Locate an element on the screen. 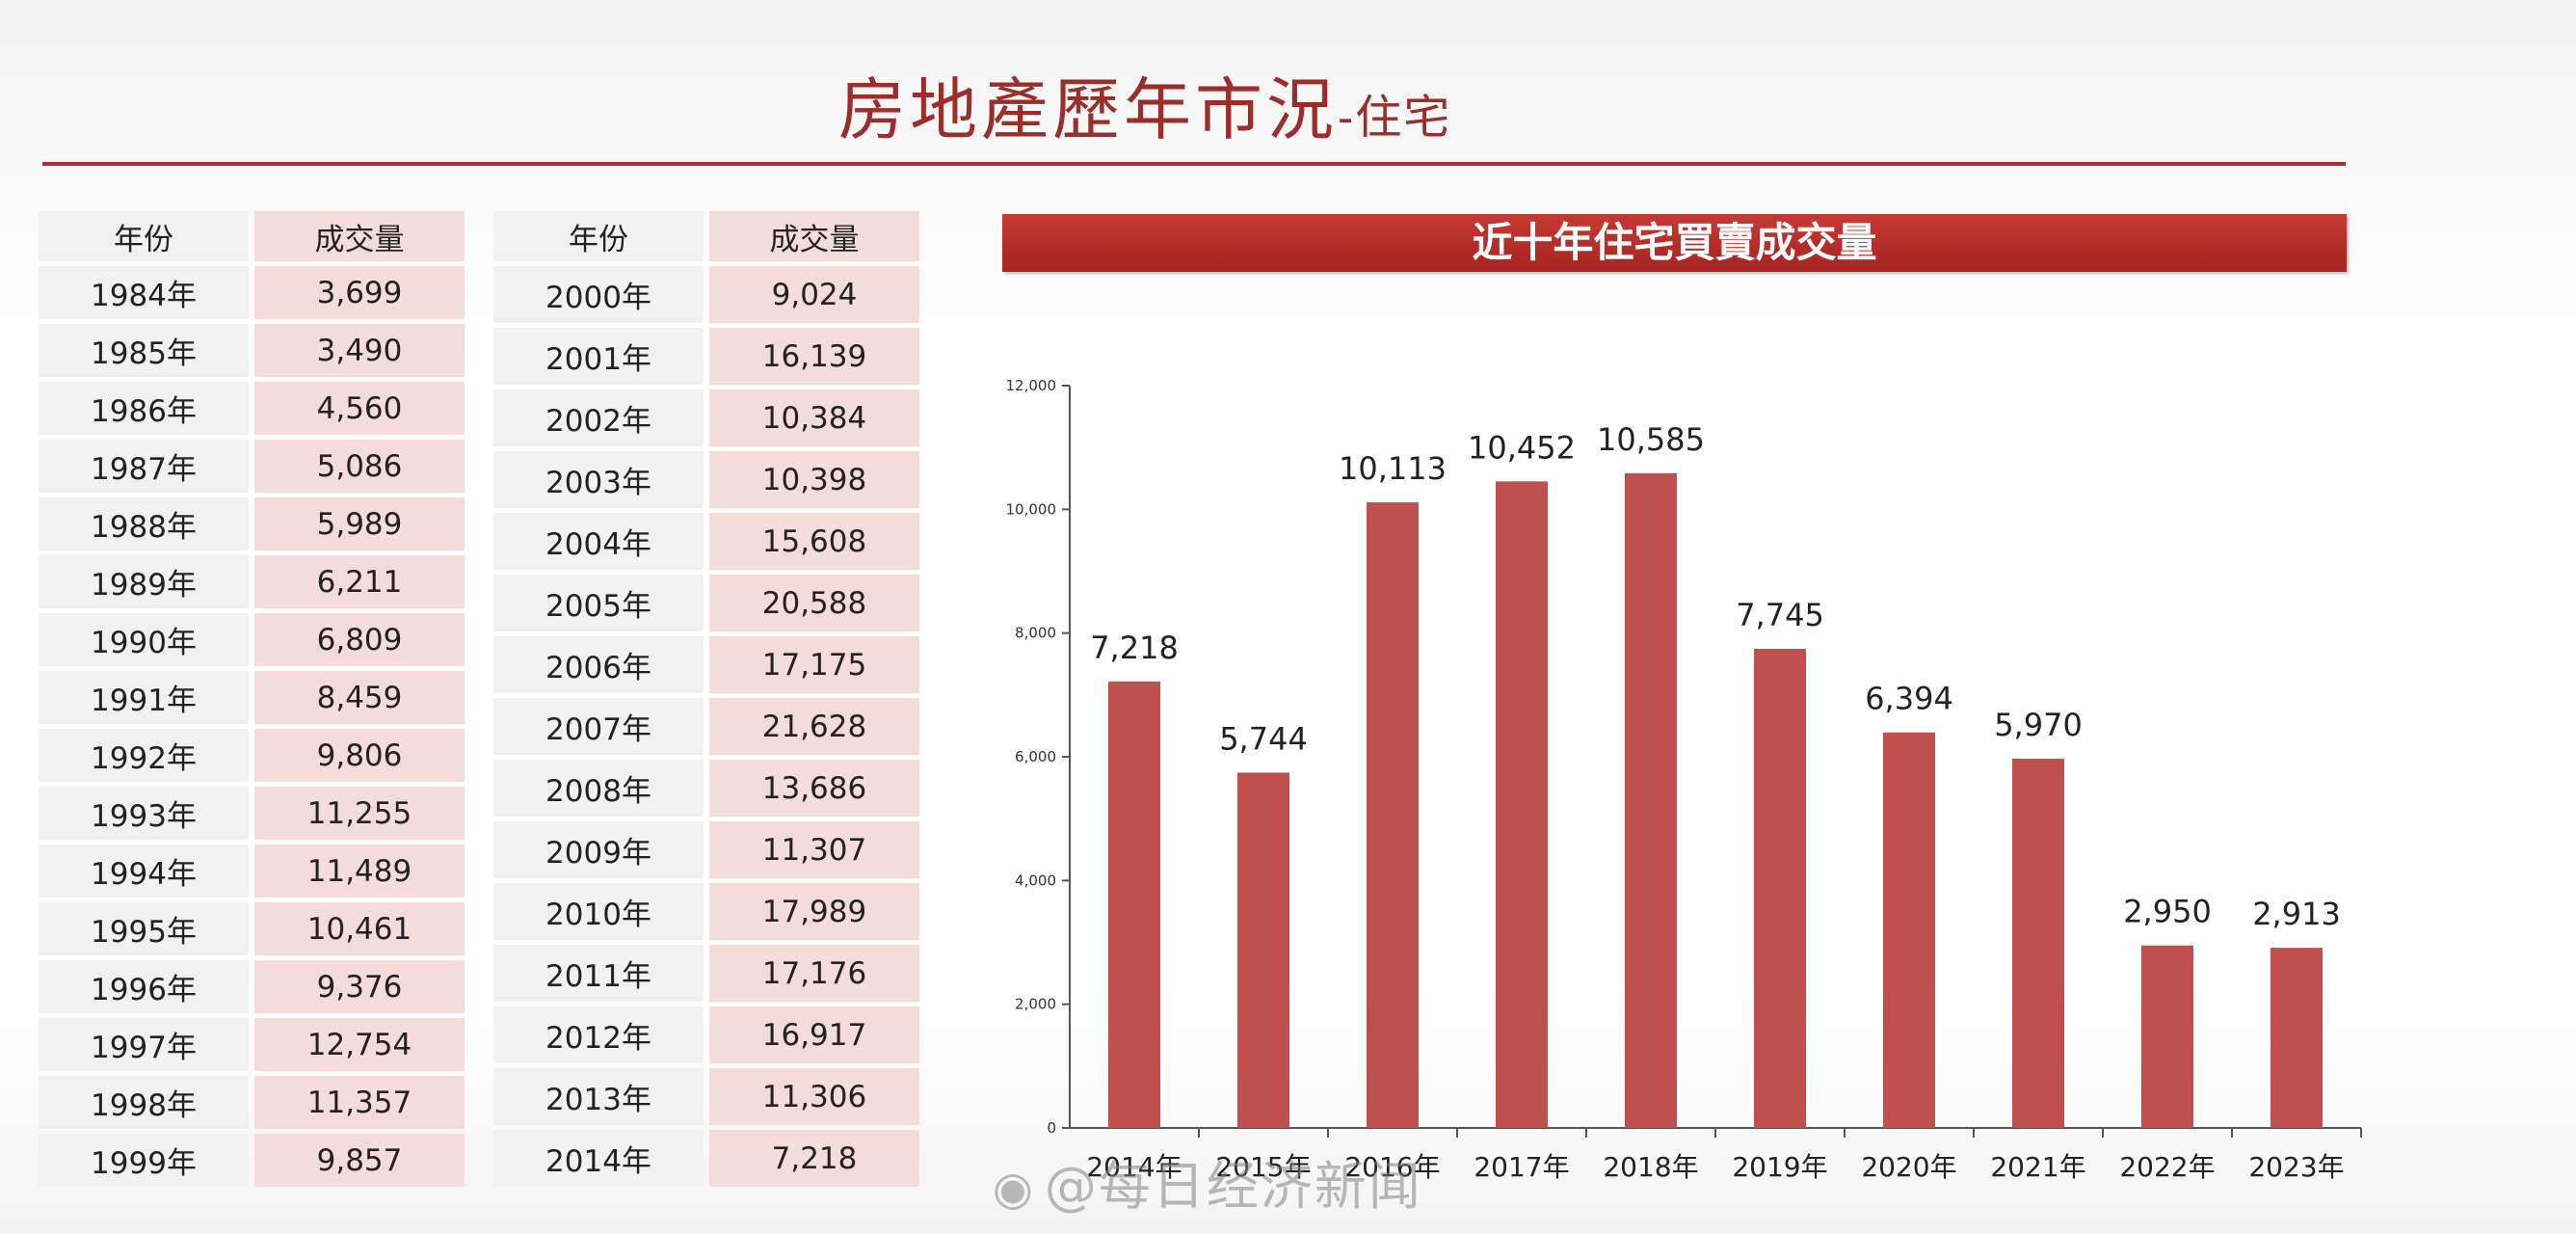  volume-cell: 17,176 is located at coordinates (814, 973).